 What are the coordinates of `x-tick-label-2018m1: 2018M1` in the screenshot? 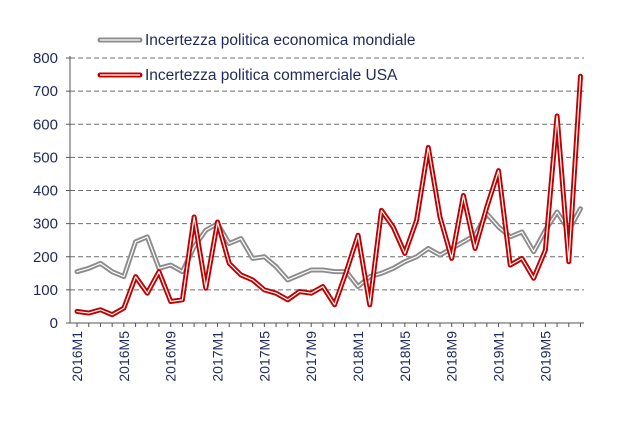 It's located at (358, 356).